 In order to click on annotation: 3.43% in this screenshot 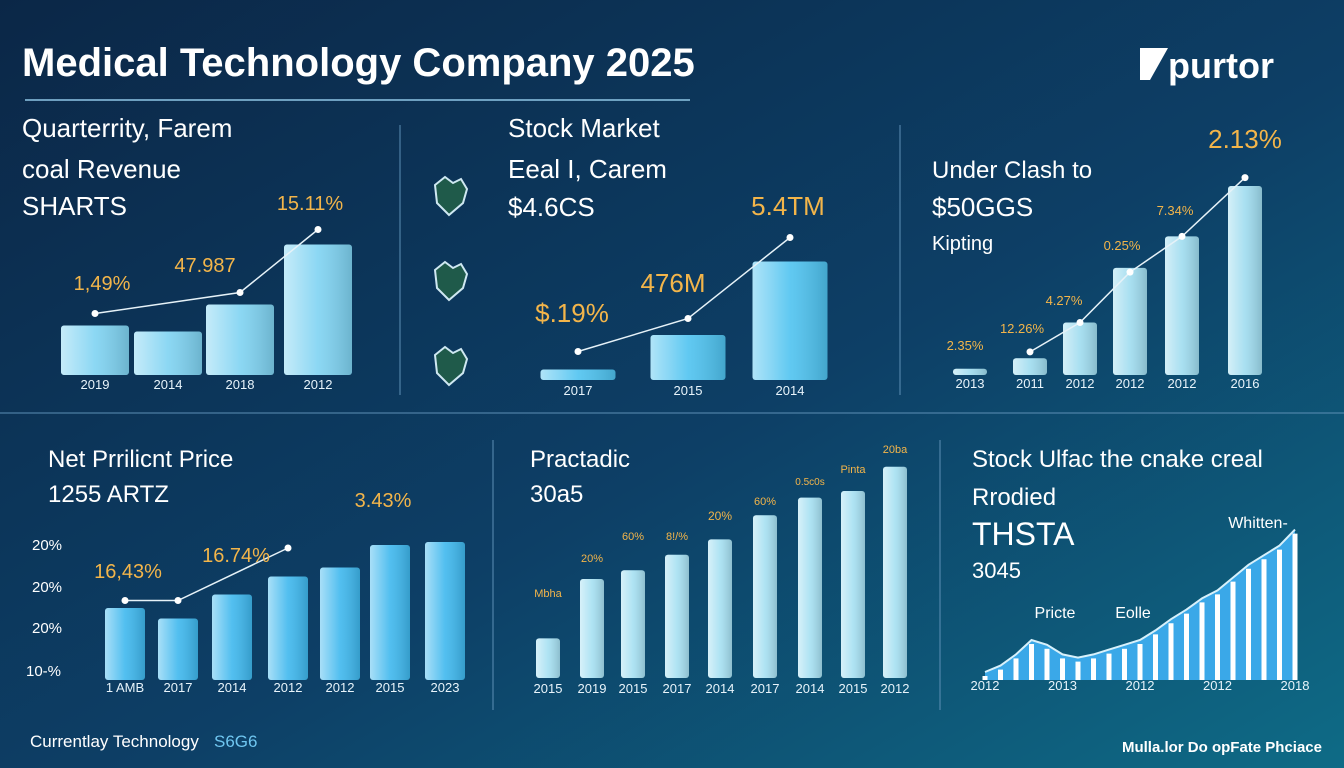, I will do `click(383, 501)`.